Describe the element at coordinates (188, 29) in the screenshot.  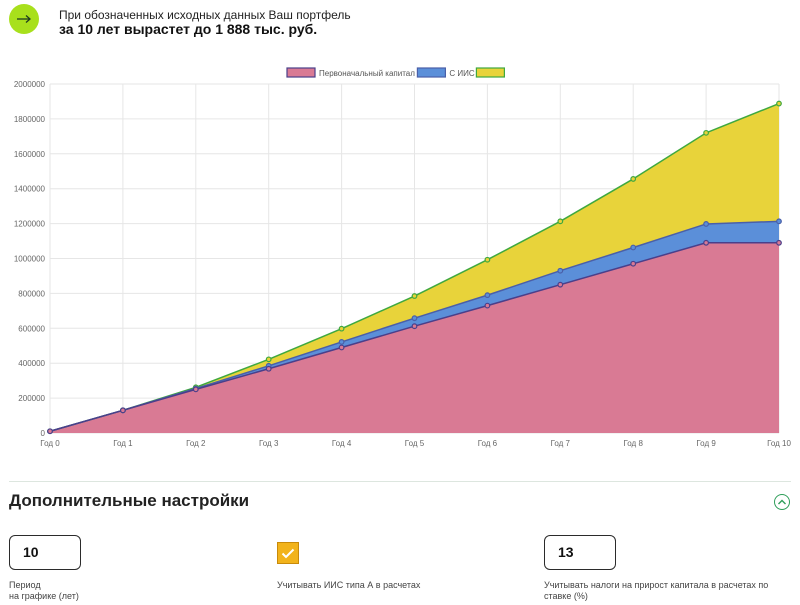
I see `summary-result: за 10 лет вырастет до 1 888 тыс. руб.` at that location.